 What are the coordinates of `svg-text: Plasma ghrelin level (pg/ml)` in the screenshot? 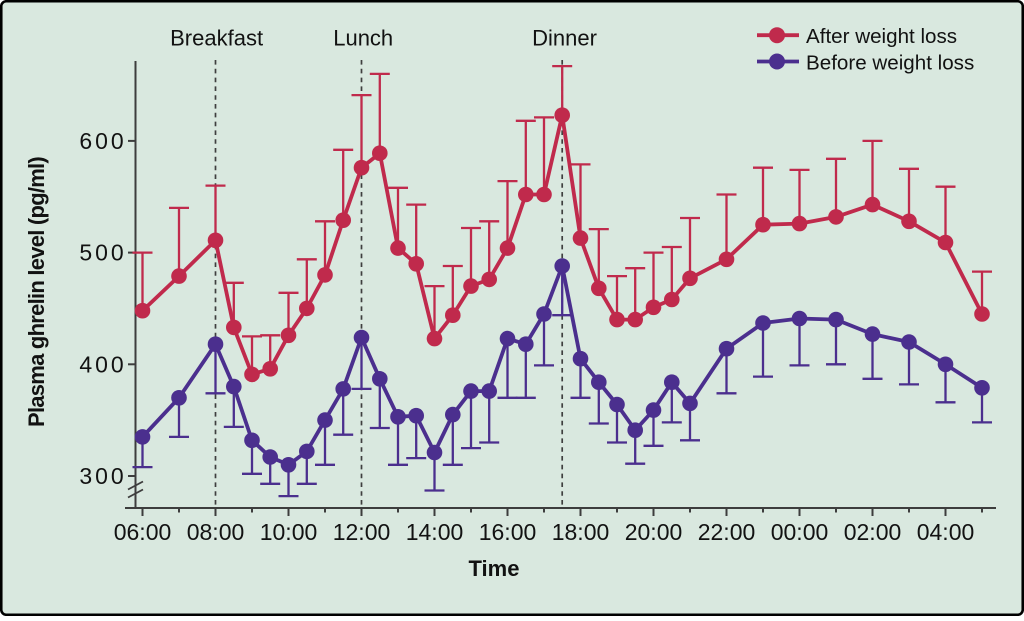 It's located at (36, 292).